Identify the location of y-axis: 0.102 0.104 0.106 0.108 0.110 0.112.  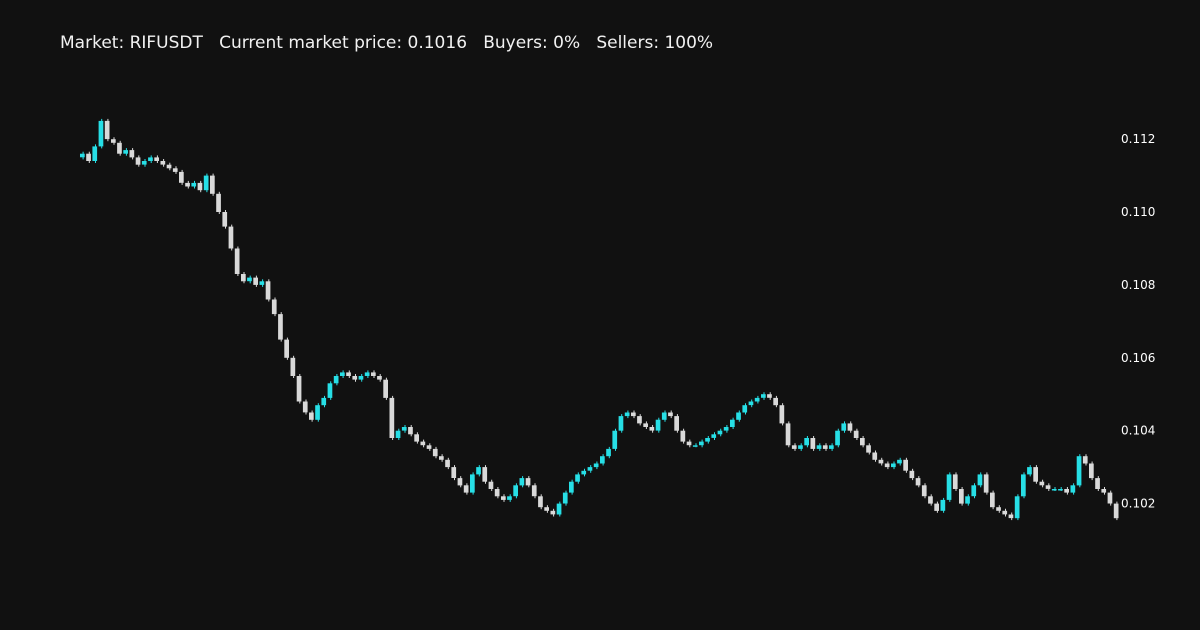
(1138, 321).